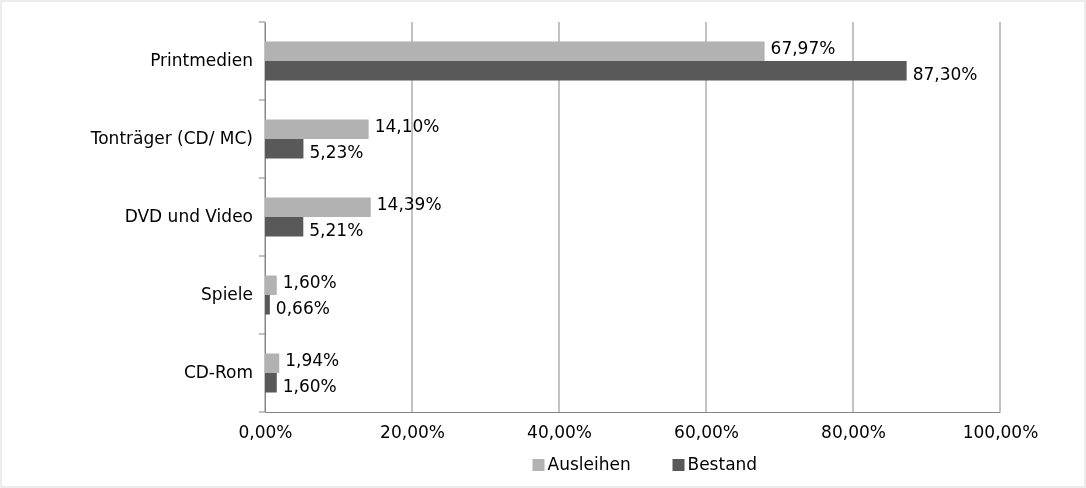 This screenshot has height=488, width=1086. Describe the element at coordinates (265, 432) in the screenshot. I see `x-tick-label: 0,00%` at that location.